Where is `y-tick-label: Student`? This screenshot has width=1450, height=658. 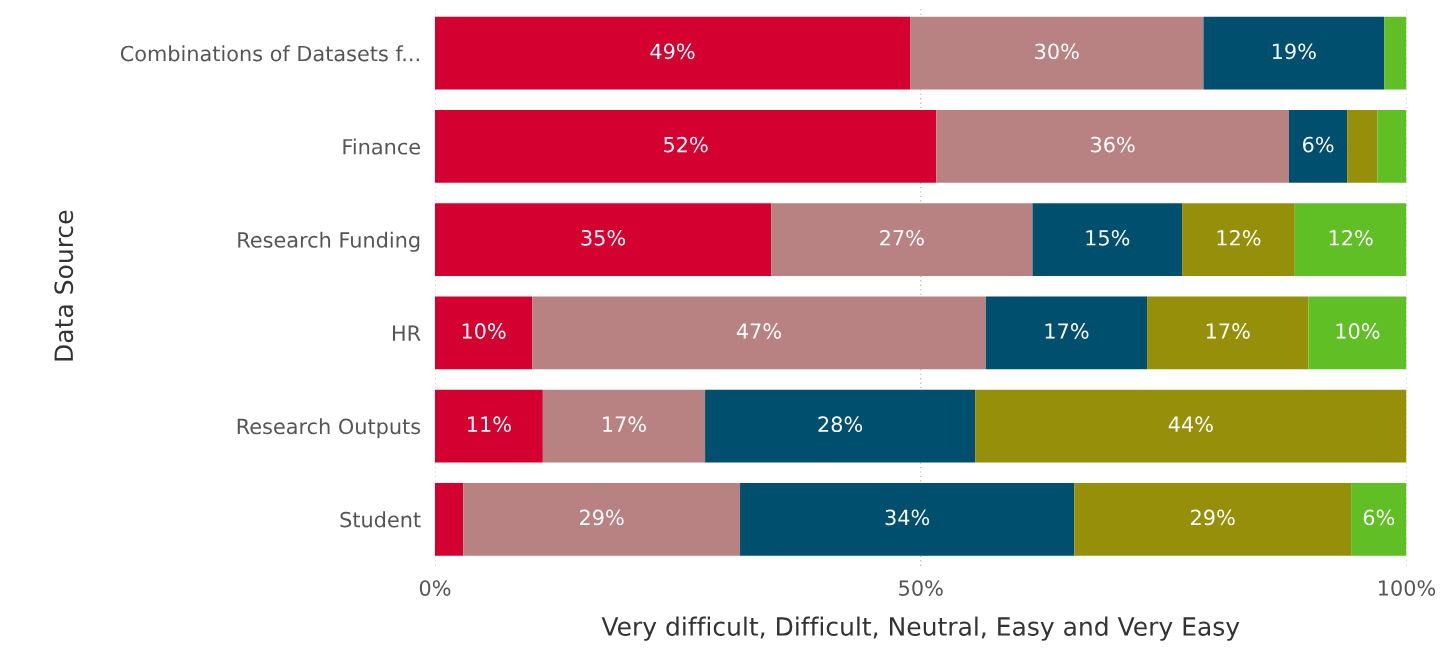
y-tick-label: Student is located at coordinates (380, 519).